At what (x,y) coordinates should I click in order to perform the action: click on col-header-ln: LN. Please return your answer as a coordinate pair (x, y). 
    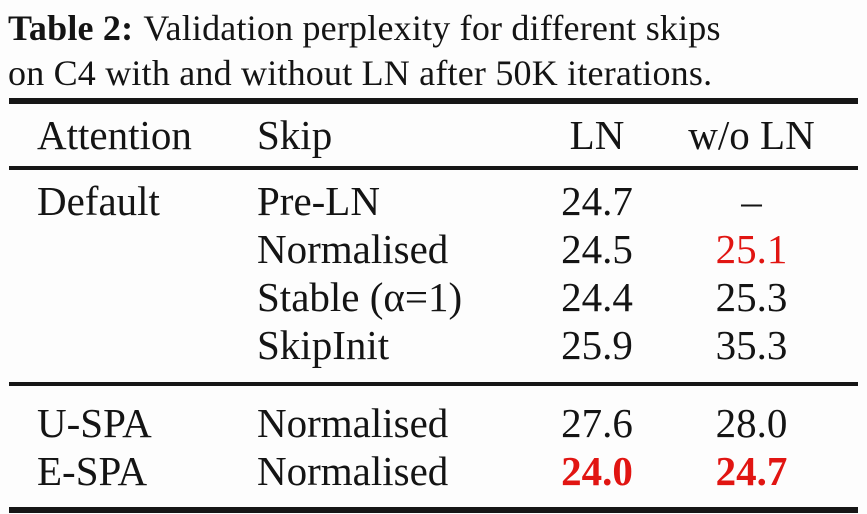
    Looking at the image, I should click on (597, 135).